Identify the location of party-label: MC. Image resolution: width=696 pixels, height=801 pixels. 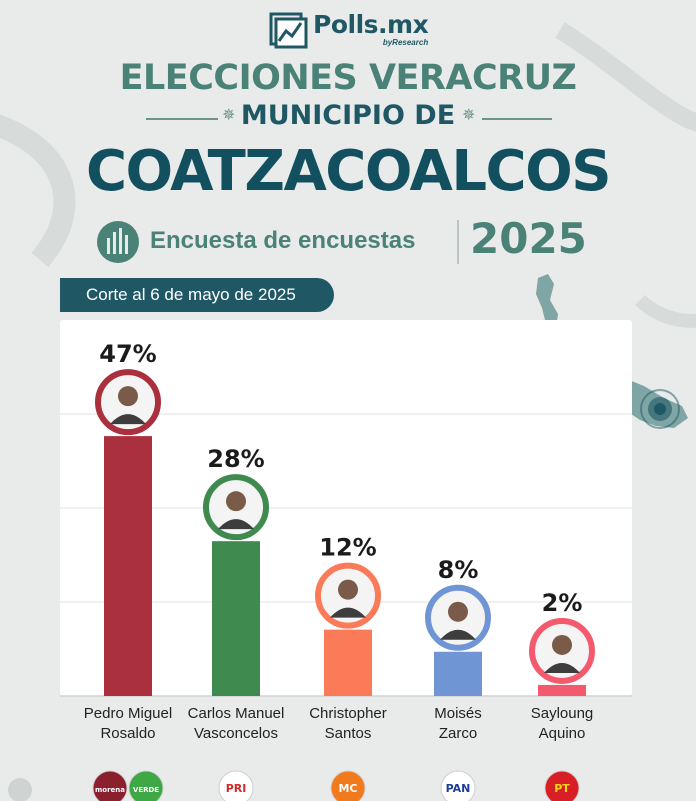
(347, 788).